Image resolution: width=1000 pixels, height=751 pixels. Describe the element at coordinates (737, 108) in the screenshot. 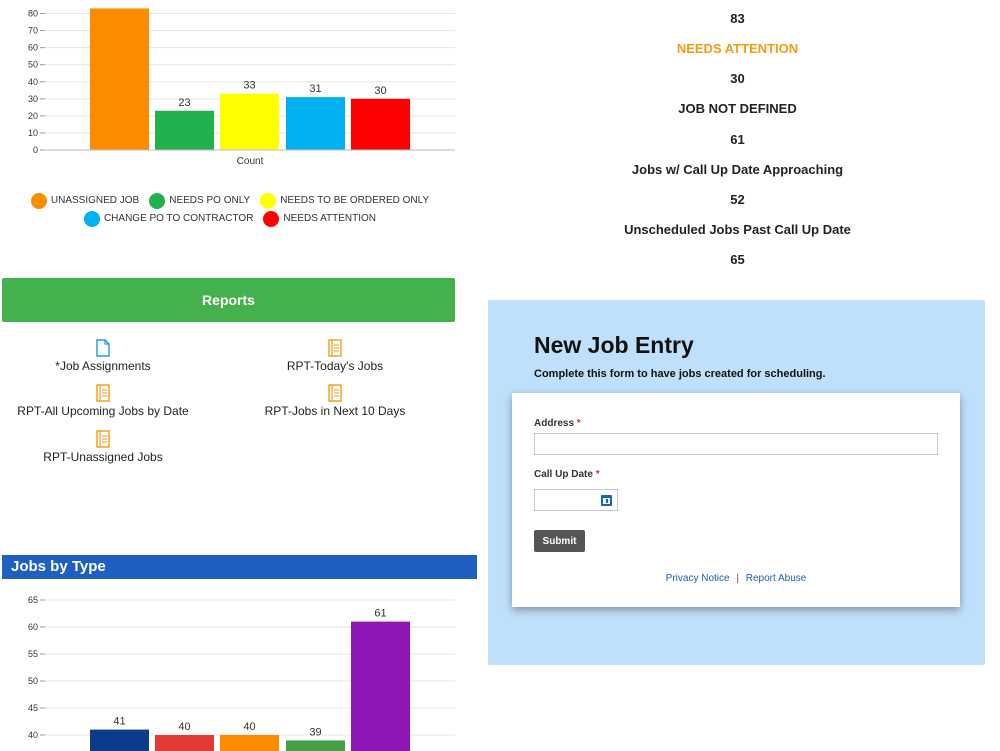

I see `stat-job-not-defined-label: JOB NOT DEFINED` at that location.